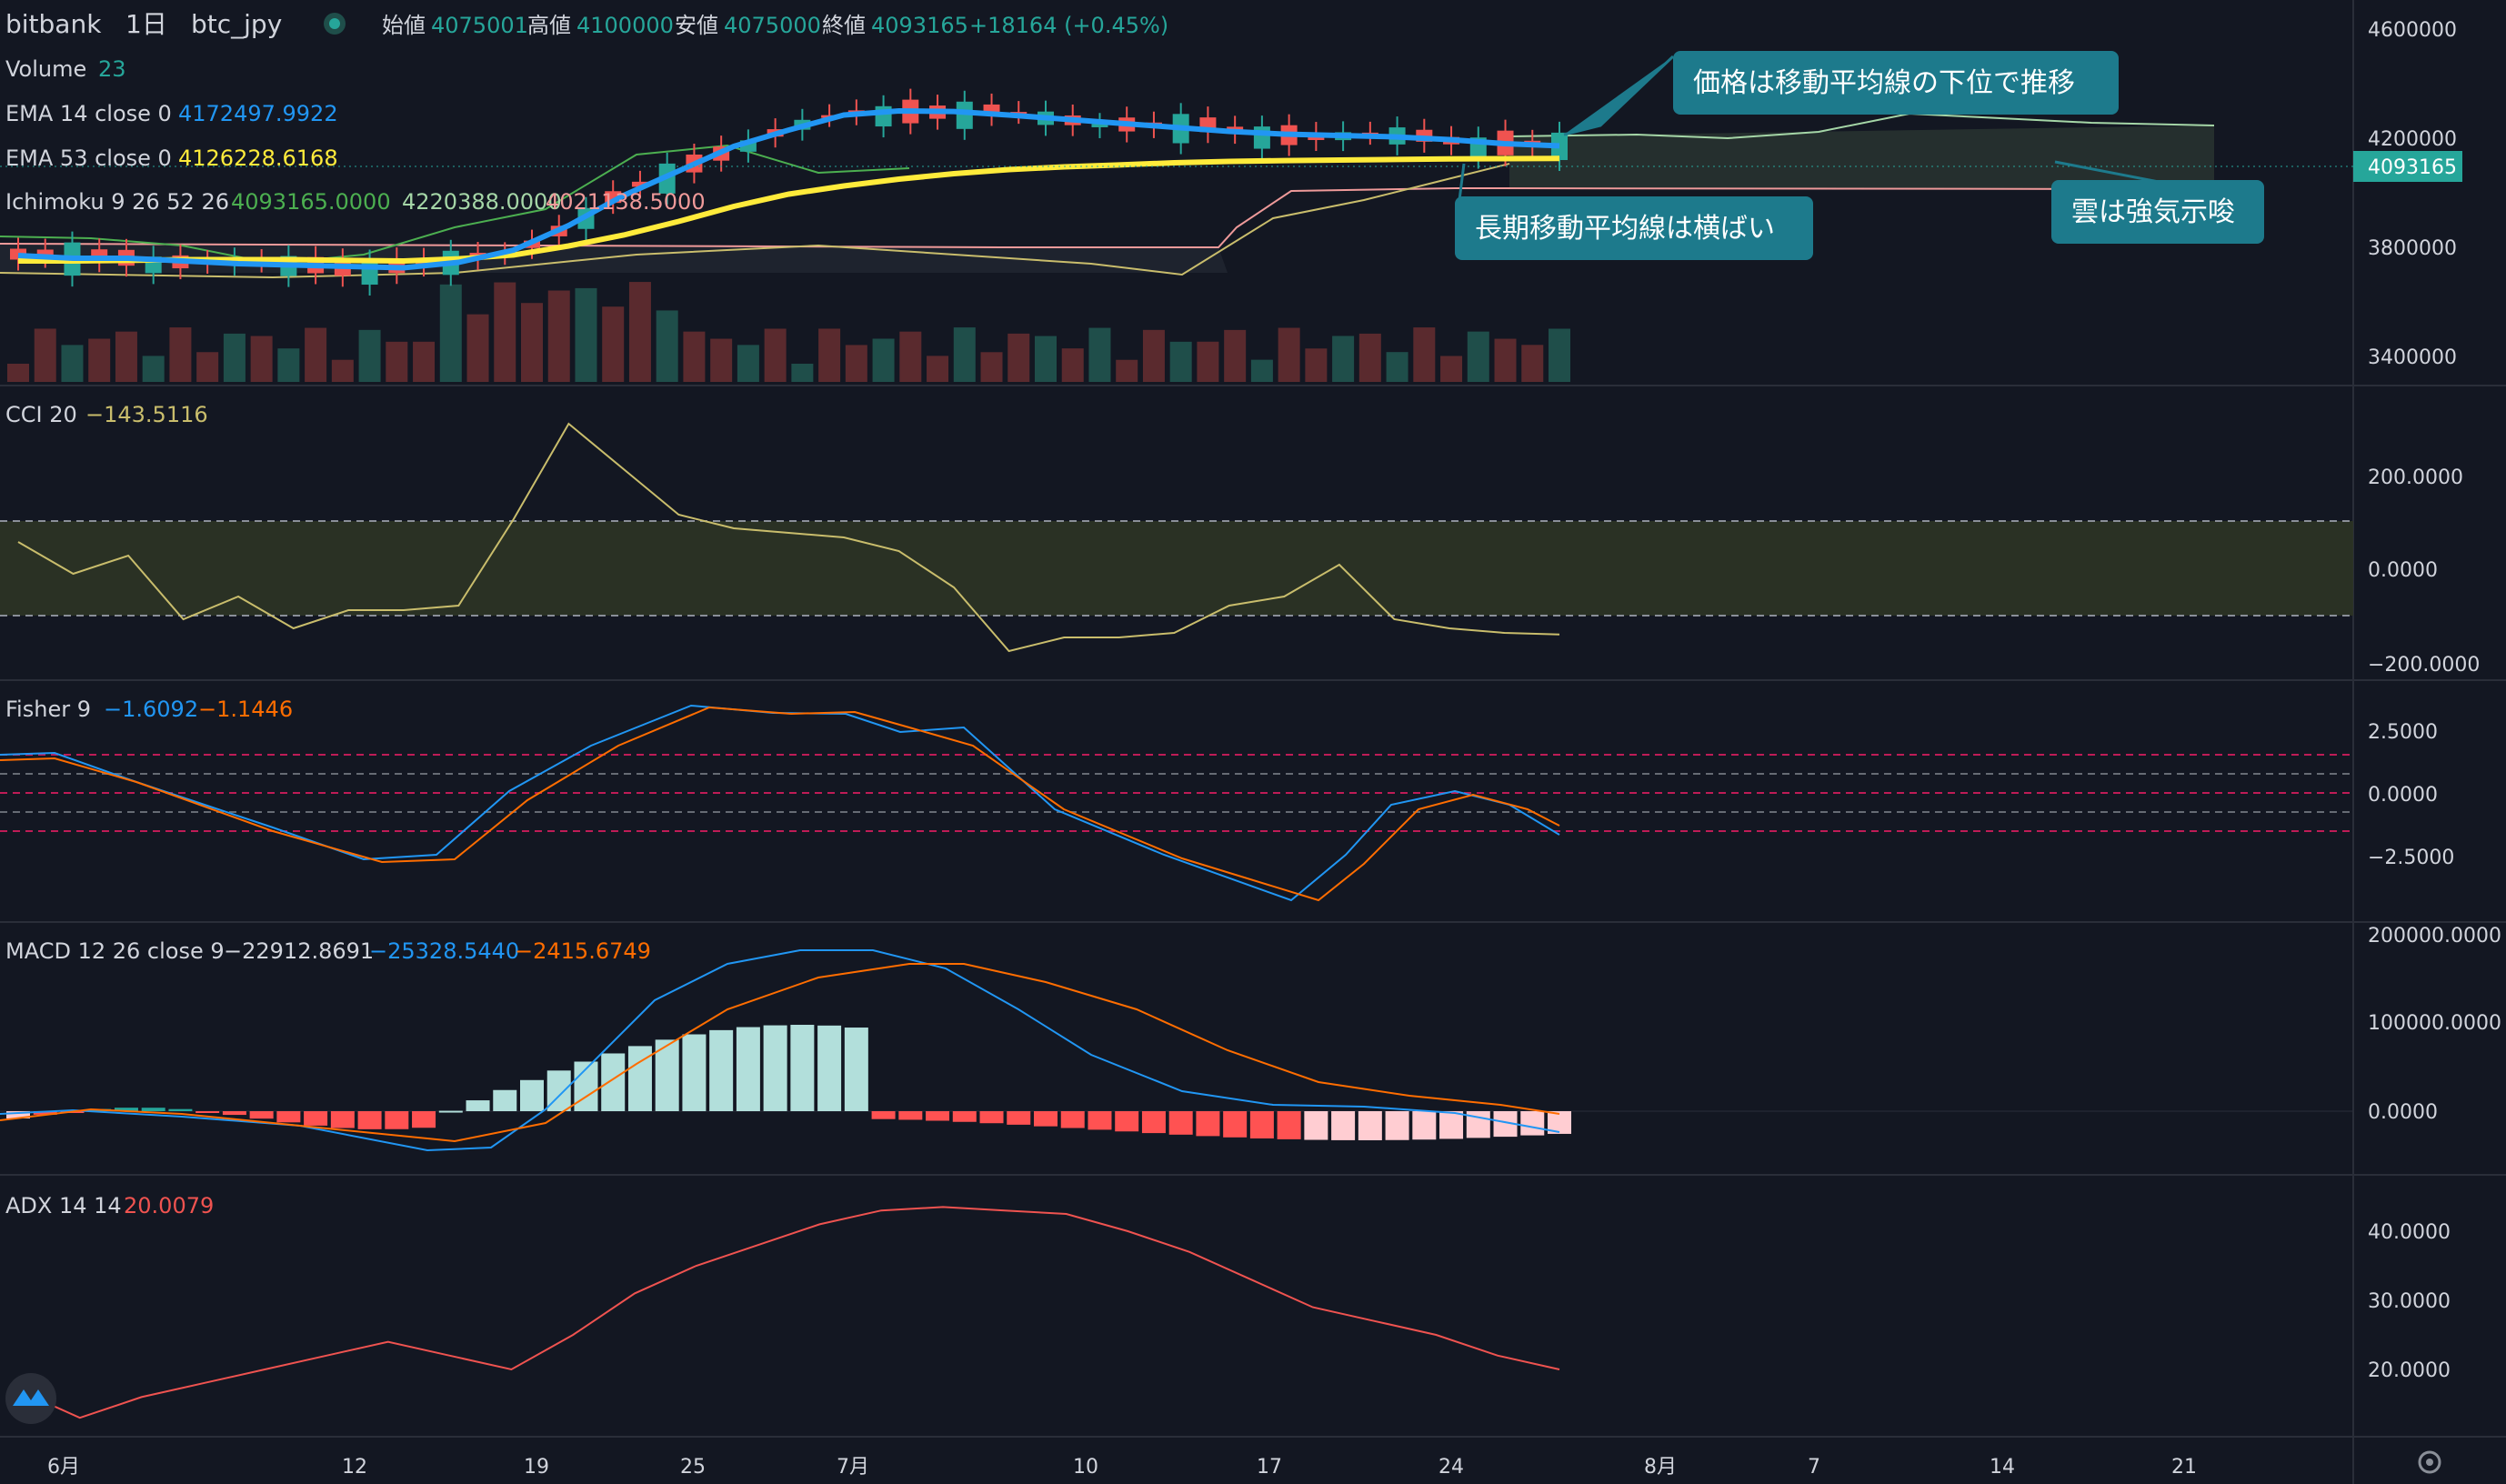  I want to click on time-axis: 6月 12 19 25 7月 10 17 24 8月 7 14 21, so click(1122, 1467).